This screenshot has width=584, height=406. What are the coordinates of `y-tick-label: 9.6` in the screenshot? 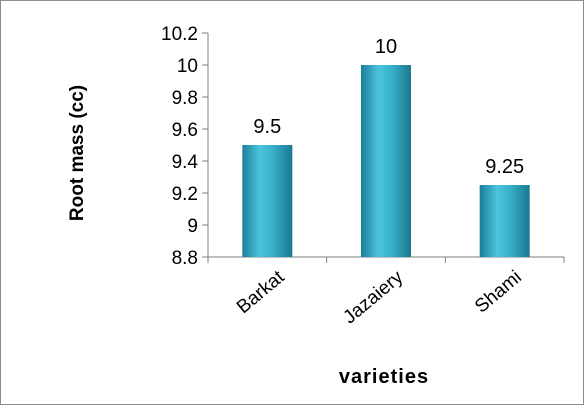 It's located at (185, 130).